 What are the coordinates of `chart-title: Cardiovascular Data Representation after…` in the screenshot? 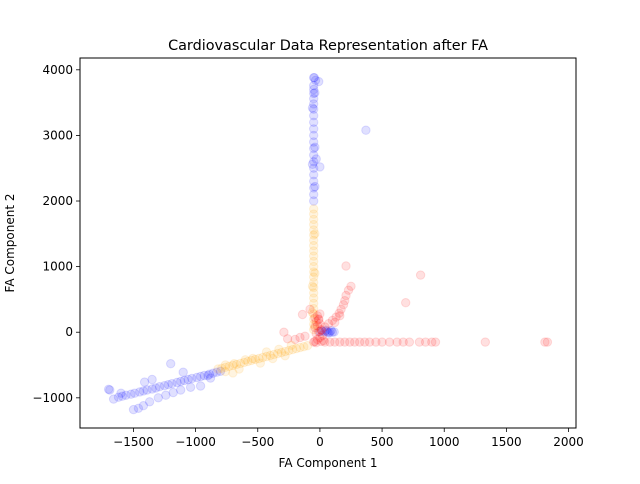 It's located at (328, 46).